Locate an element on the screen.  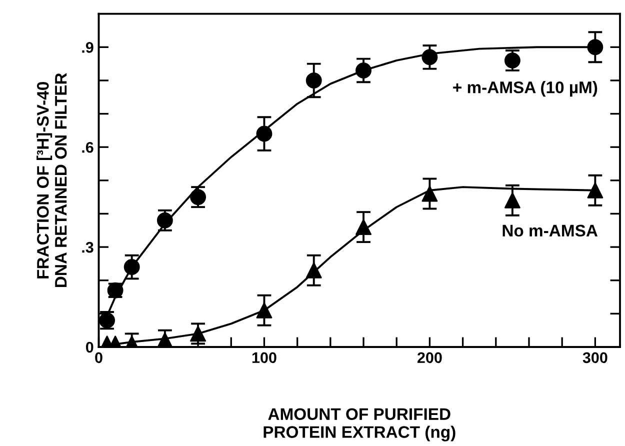
legend-label: + m-AMSA (10 µM) is located at coordinates (525, 89).